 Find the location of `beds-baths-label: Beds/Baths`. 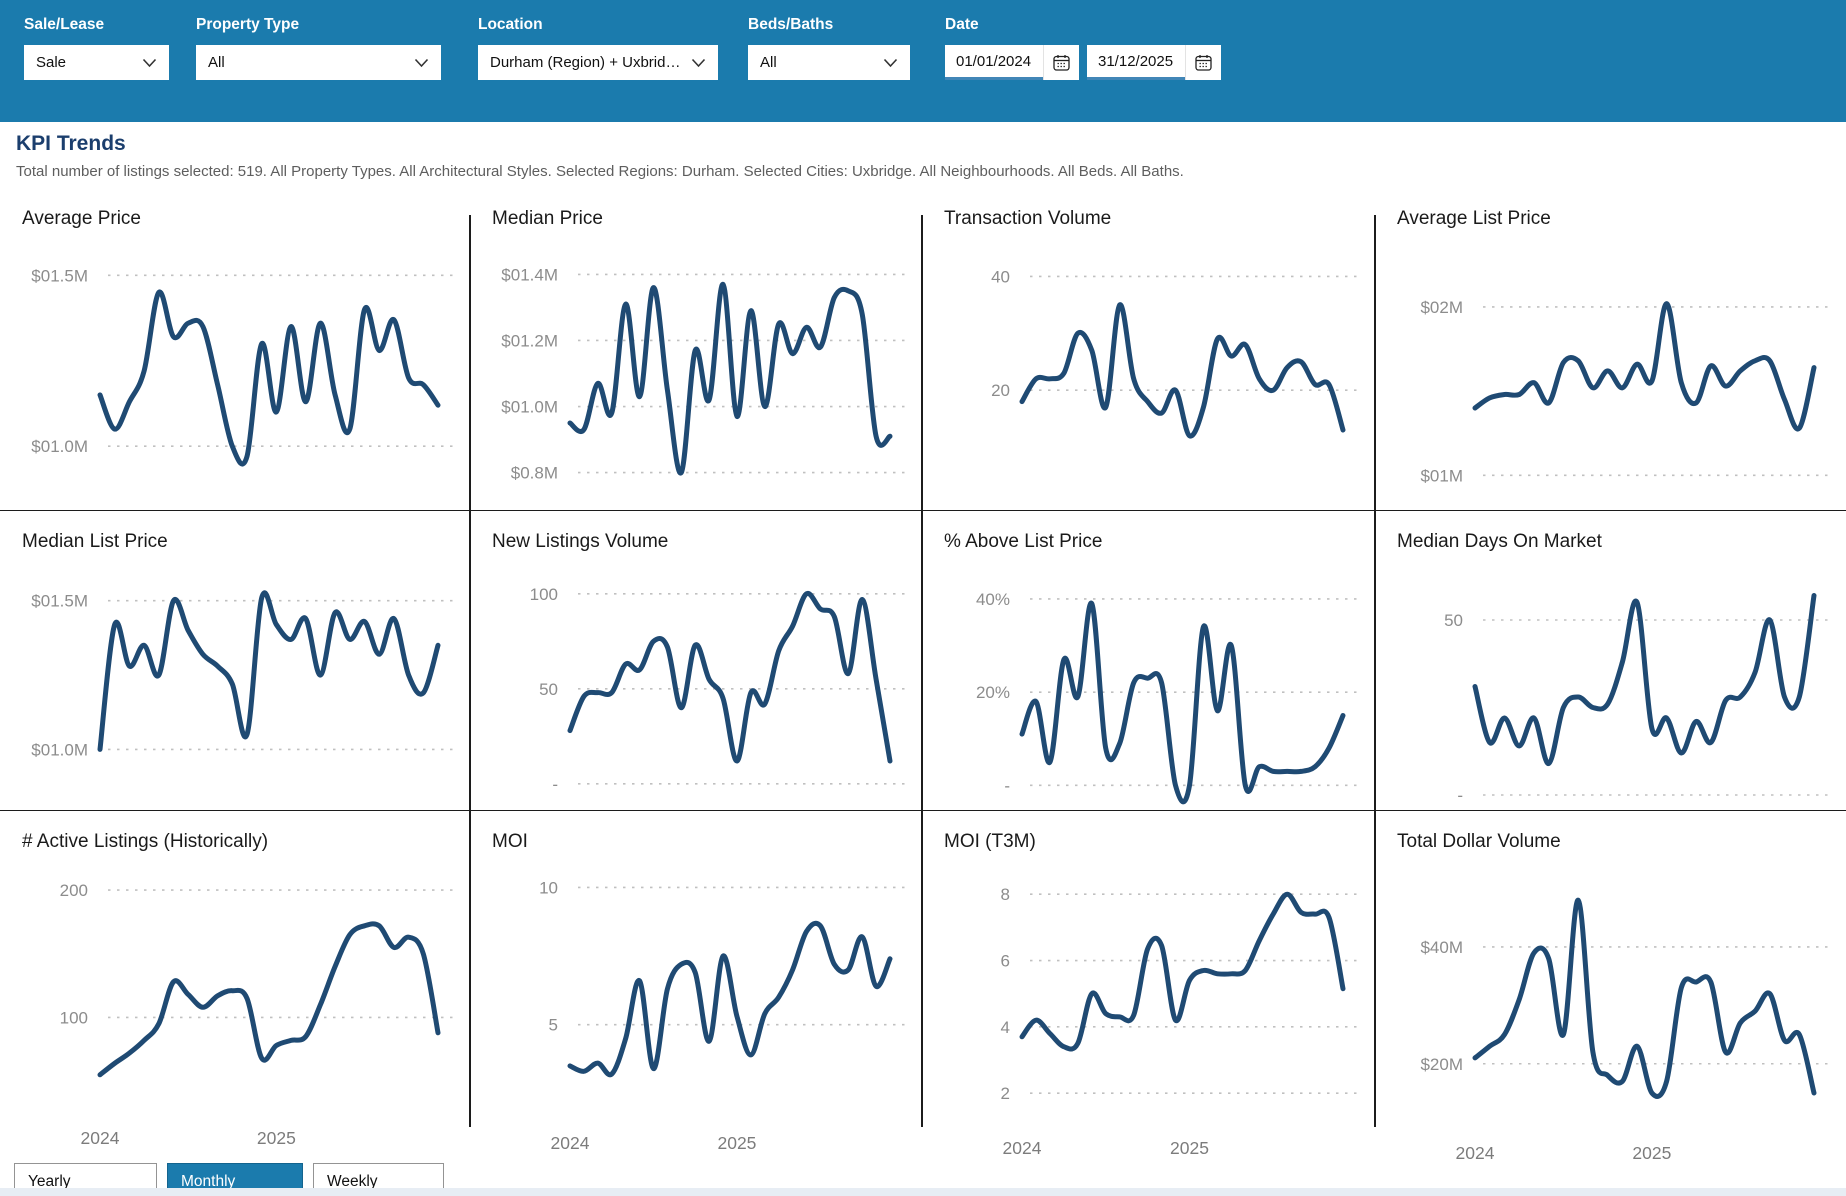

beds-baths-label: Beds/Baths is located at coordinates (791, 24).